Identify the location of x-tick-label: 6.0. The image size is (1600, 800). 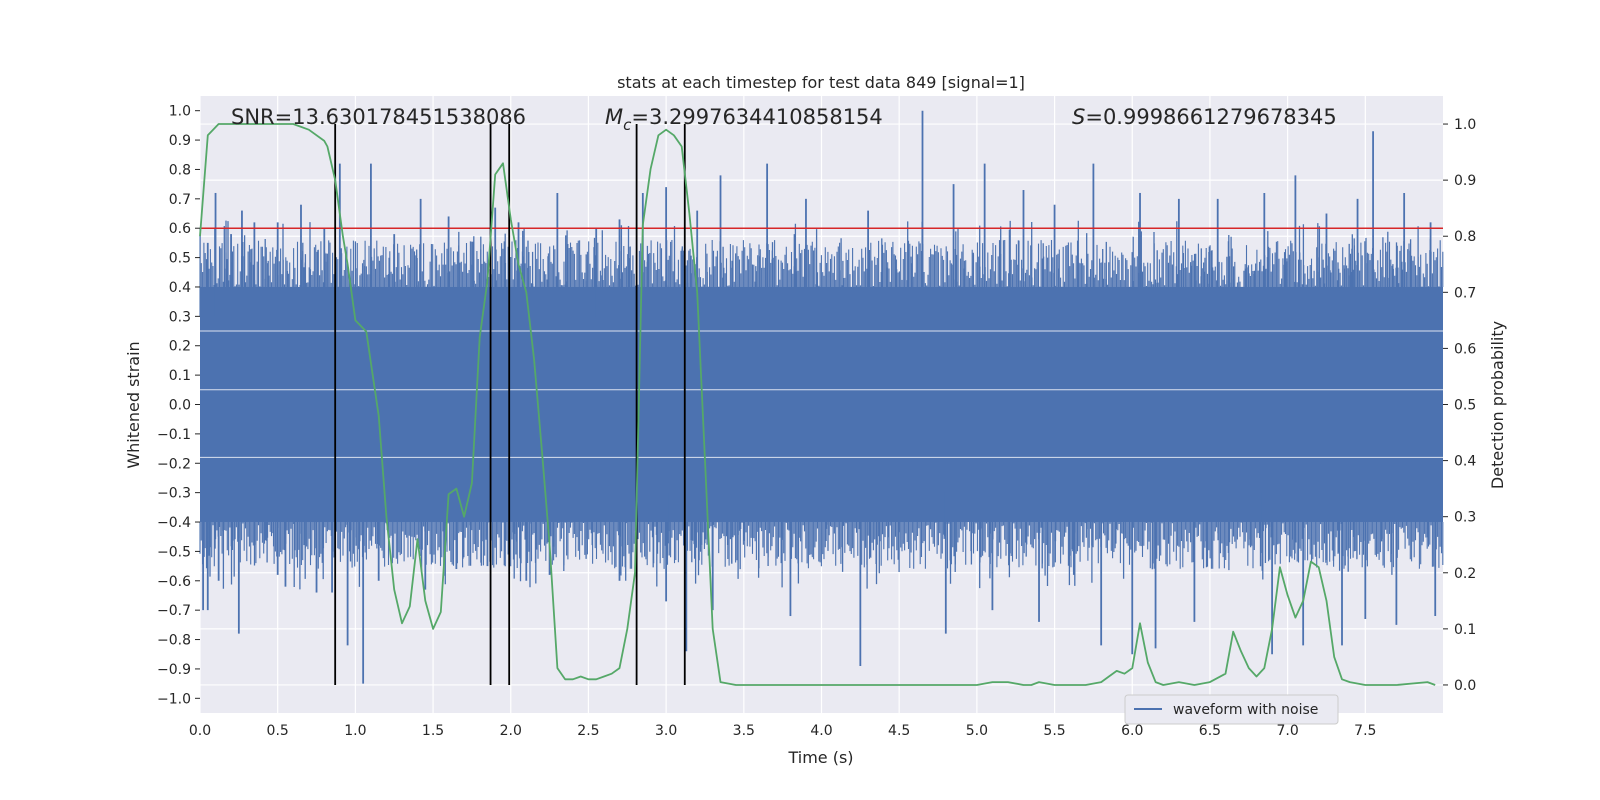
(1132, 731).